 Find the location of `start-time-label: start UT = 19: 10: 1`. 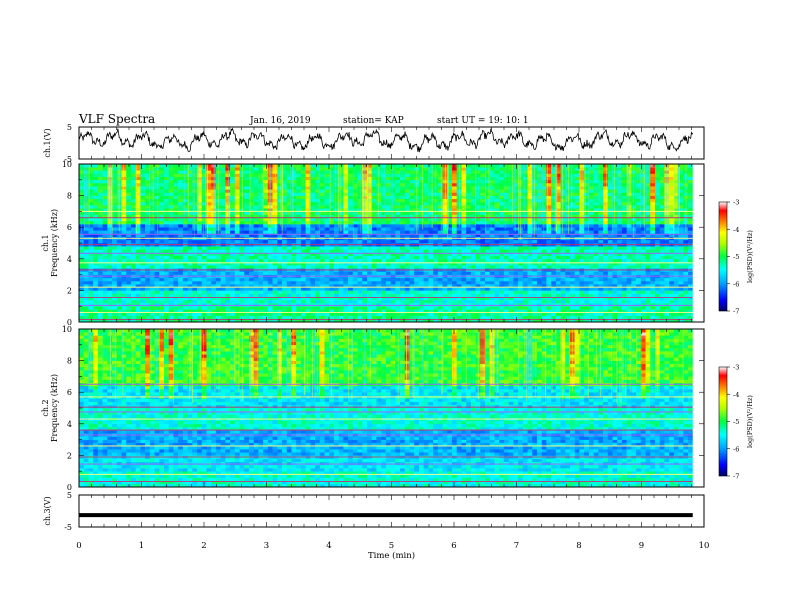

start-time-label: start UT = 19: 10: 1 is located at coordinates (483, 121).